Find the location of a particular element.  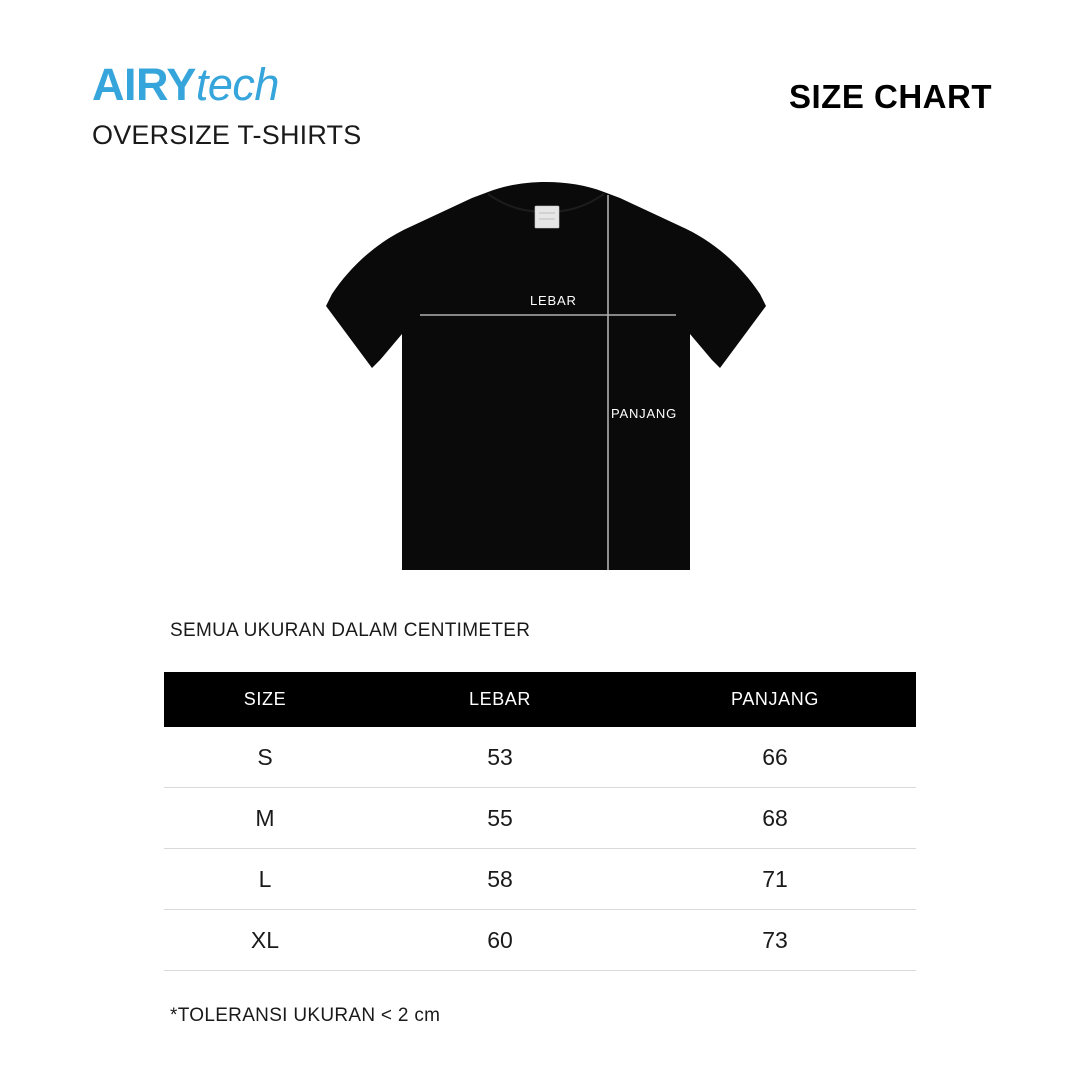

tshirt-diagram-svg is located at coordinates (546, 376).